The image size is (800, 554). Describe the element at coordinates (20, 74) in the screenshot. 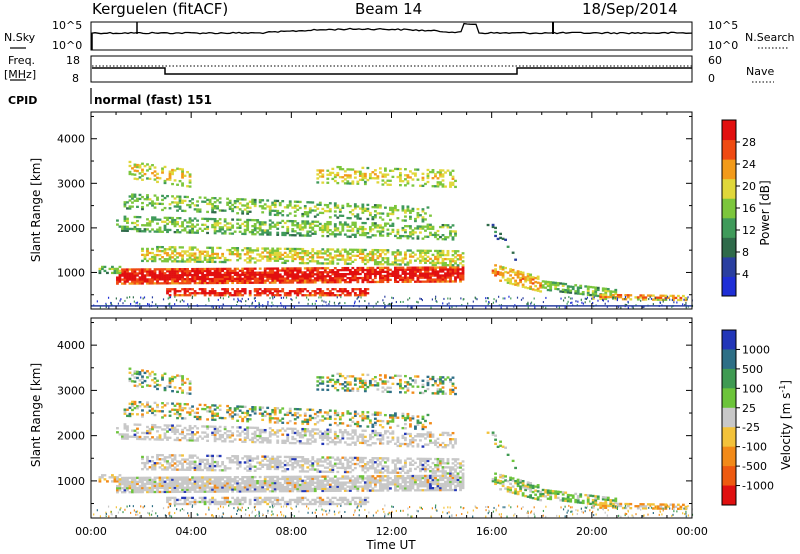

I see `freq-unit: [MHz]` at that location.